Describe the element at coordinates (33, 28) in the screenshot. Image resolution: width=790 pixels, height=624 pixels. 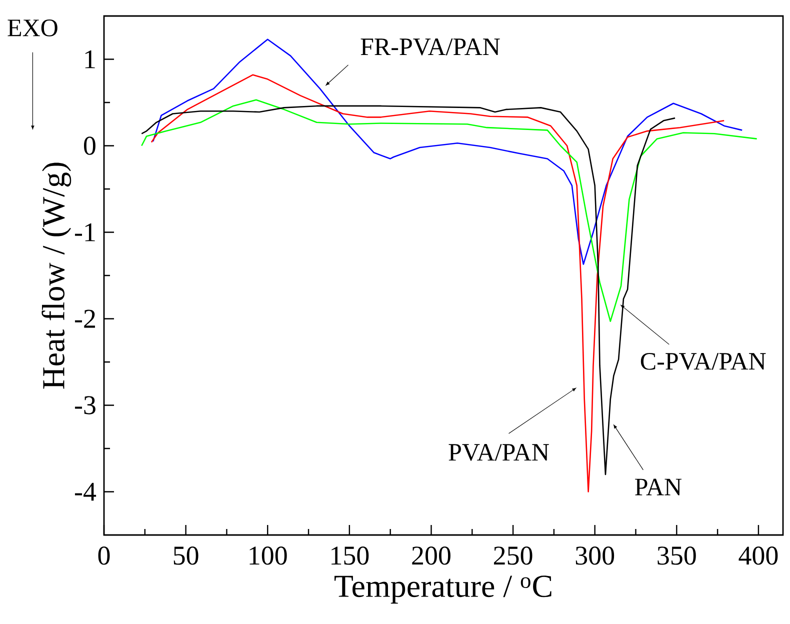
I see `text: EXO` at that location.